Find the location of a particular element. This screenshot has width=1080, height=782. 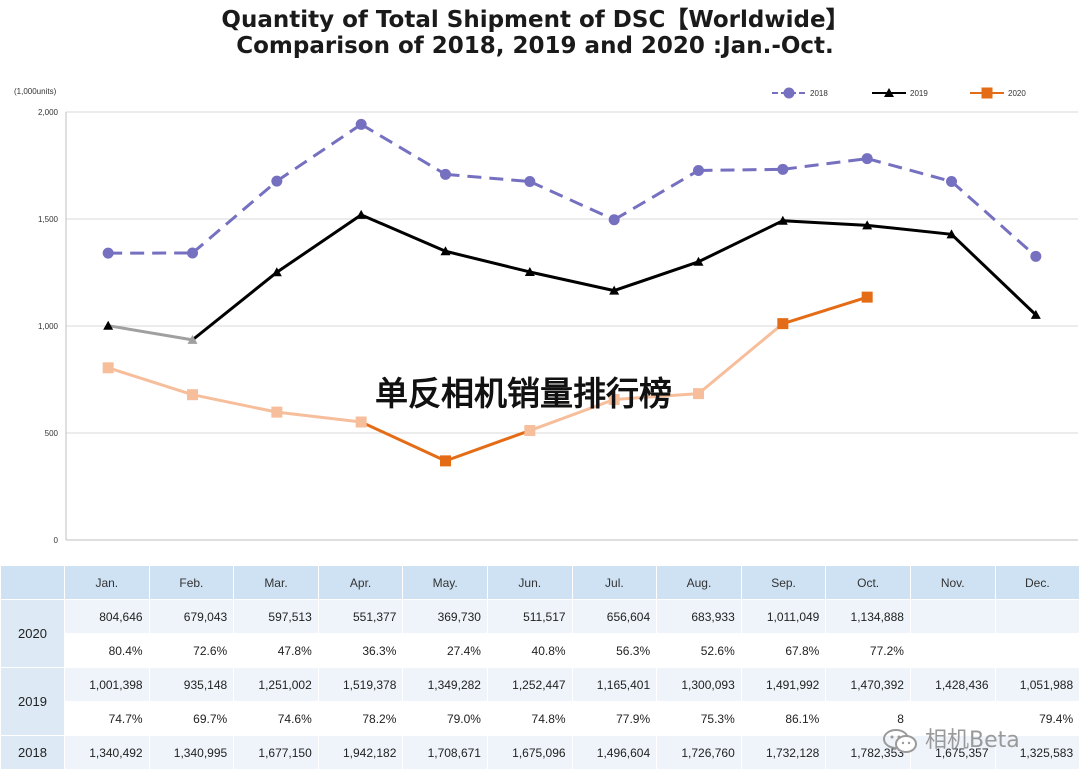

value-cell: 1,428,436 is located at coordinates (952, 684).